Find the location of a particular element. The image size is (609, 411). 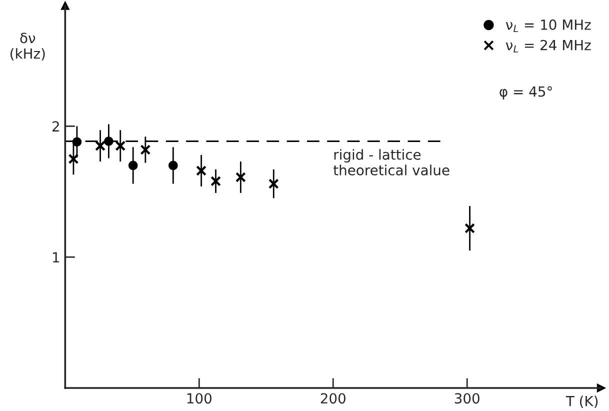

x-tick-label: 100 is located at coordinates (199, 398).